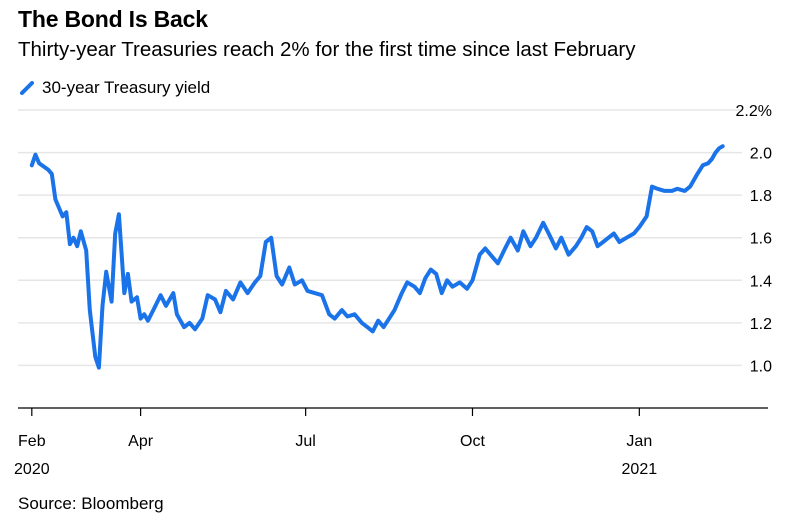 Image resolution: width=794 pixels, height=532 pixels. Describe the element at coordinates (305, 441) in the screenshot. I see `x-tick-label: Jul` at that location.